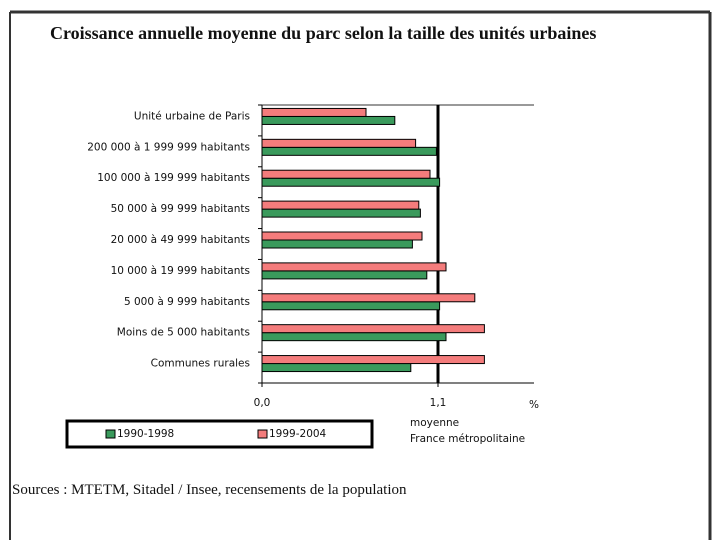 The width and height of the screenshot is (715, 540). I want to click on y-tick-label: Moins de 5 000 habitants, so click(183, 333).